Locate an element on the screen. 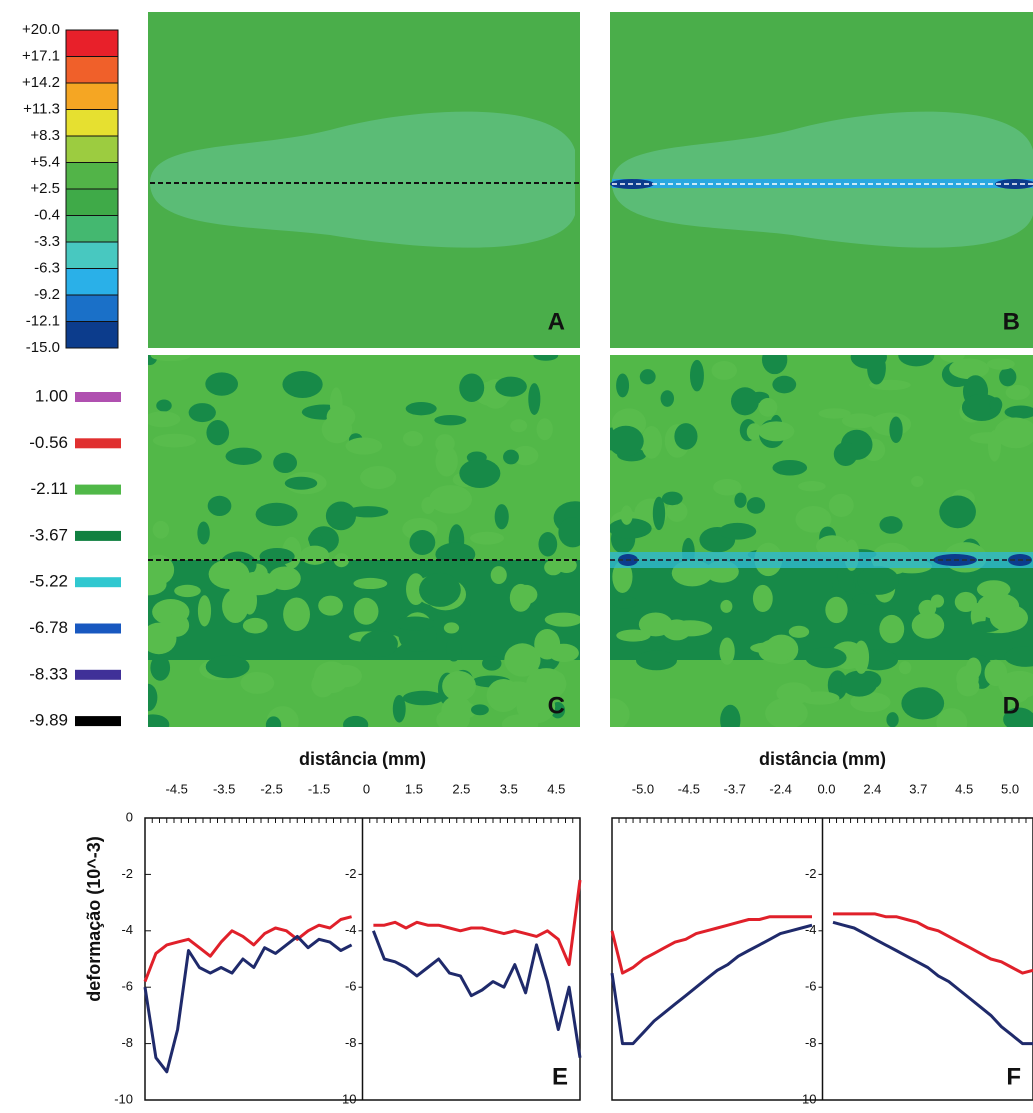 This screenshot has height=1113, width=1033. colorbar-label: +8.3 is located at coordinates (45, 135).